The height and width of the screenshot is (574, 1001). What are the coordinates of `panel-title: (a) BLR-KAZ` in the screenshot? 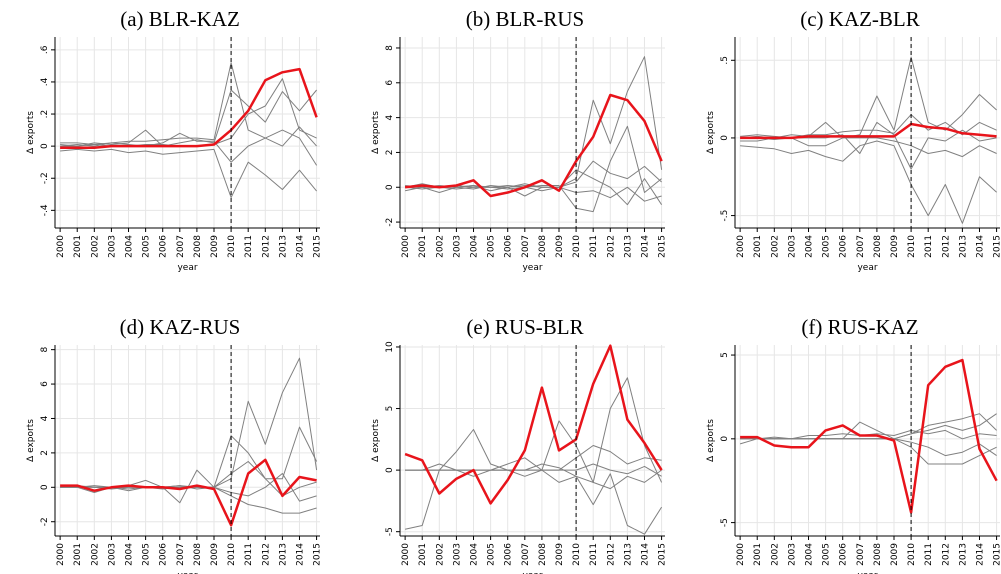 It's located at (180, 19).